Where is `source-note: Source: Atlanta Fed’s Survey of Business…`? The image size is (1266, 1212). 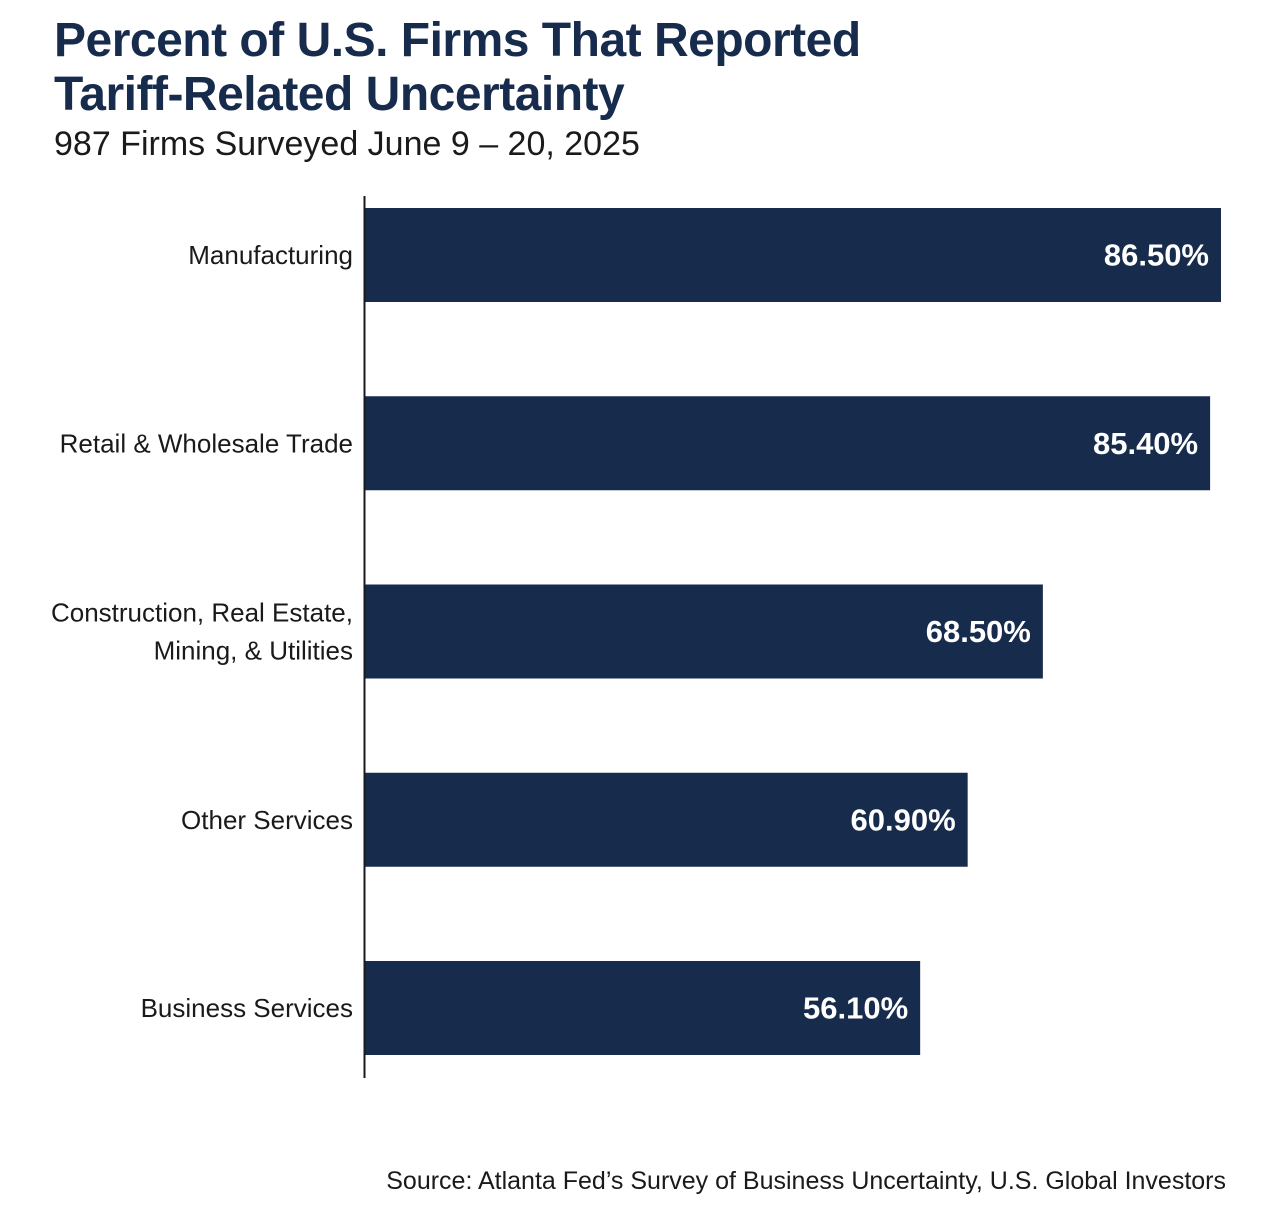
source-note: Source: Atlanta Fed’s Survey of Business… is located at coordinates (806, 1181).